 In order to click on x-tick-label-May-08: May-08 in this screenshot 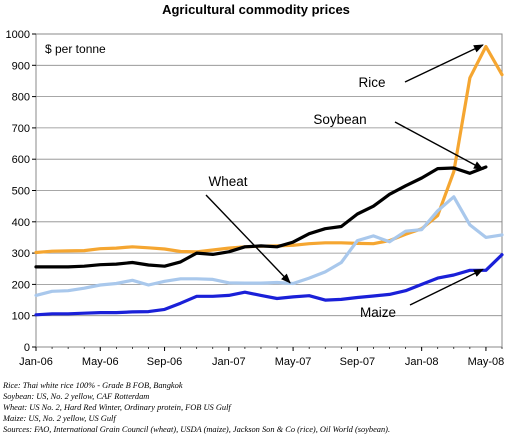, I will do `click(486, 362)`.